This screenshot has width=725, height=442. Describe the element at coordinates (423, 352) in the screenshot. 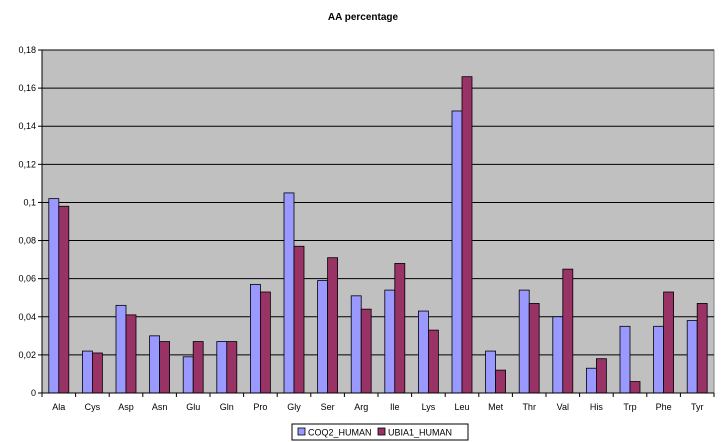

I see `bar-coq2-human-lys` at that location.